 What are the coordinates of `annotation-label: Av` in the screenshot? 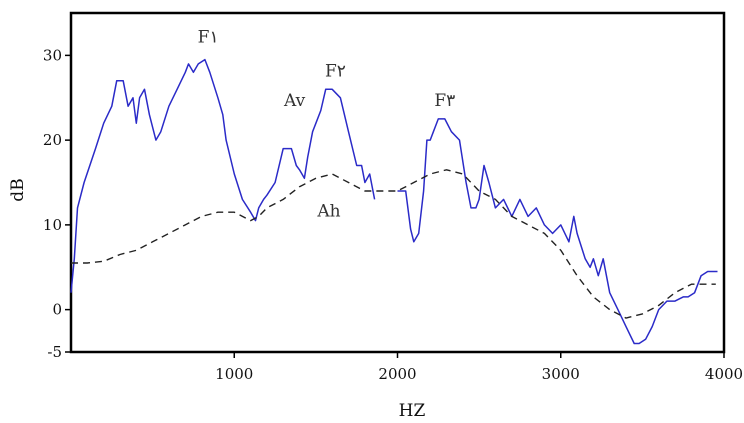 It's located at (294, 101).